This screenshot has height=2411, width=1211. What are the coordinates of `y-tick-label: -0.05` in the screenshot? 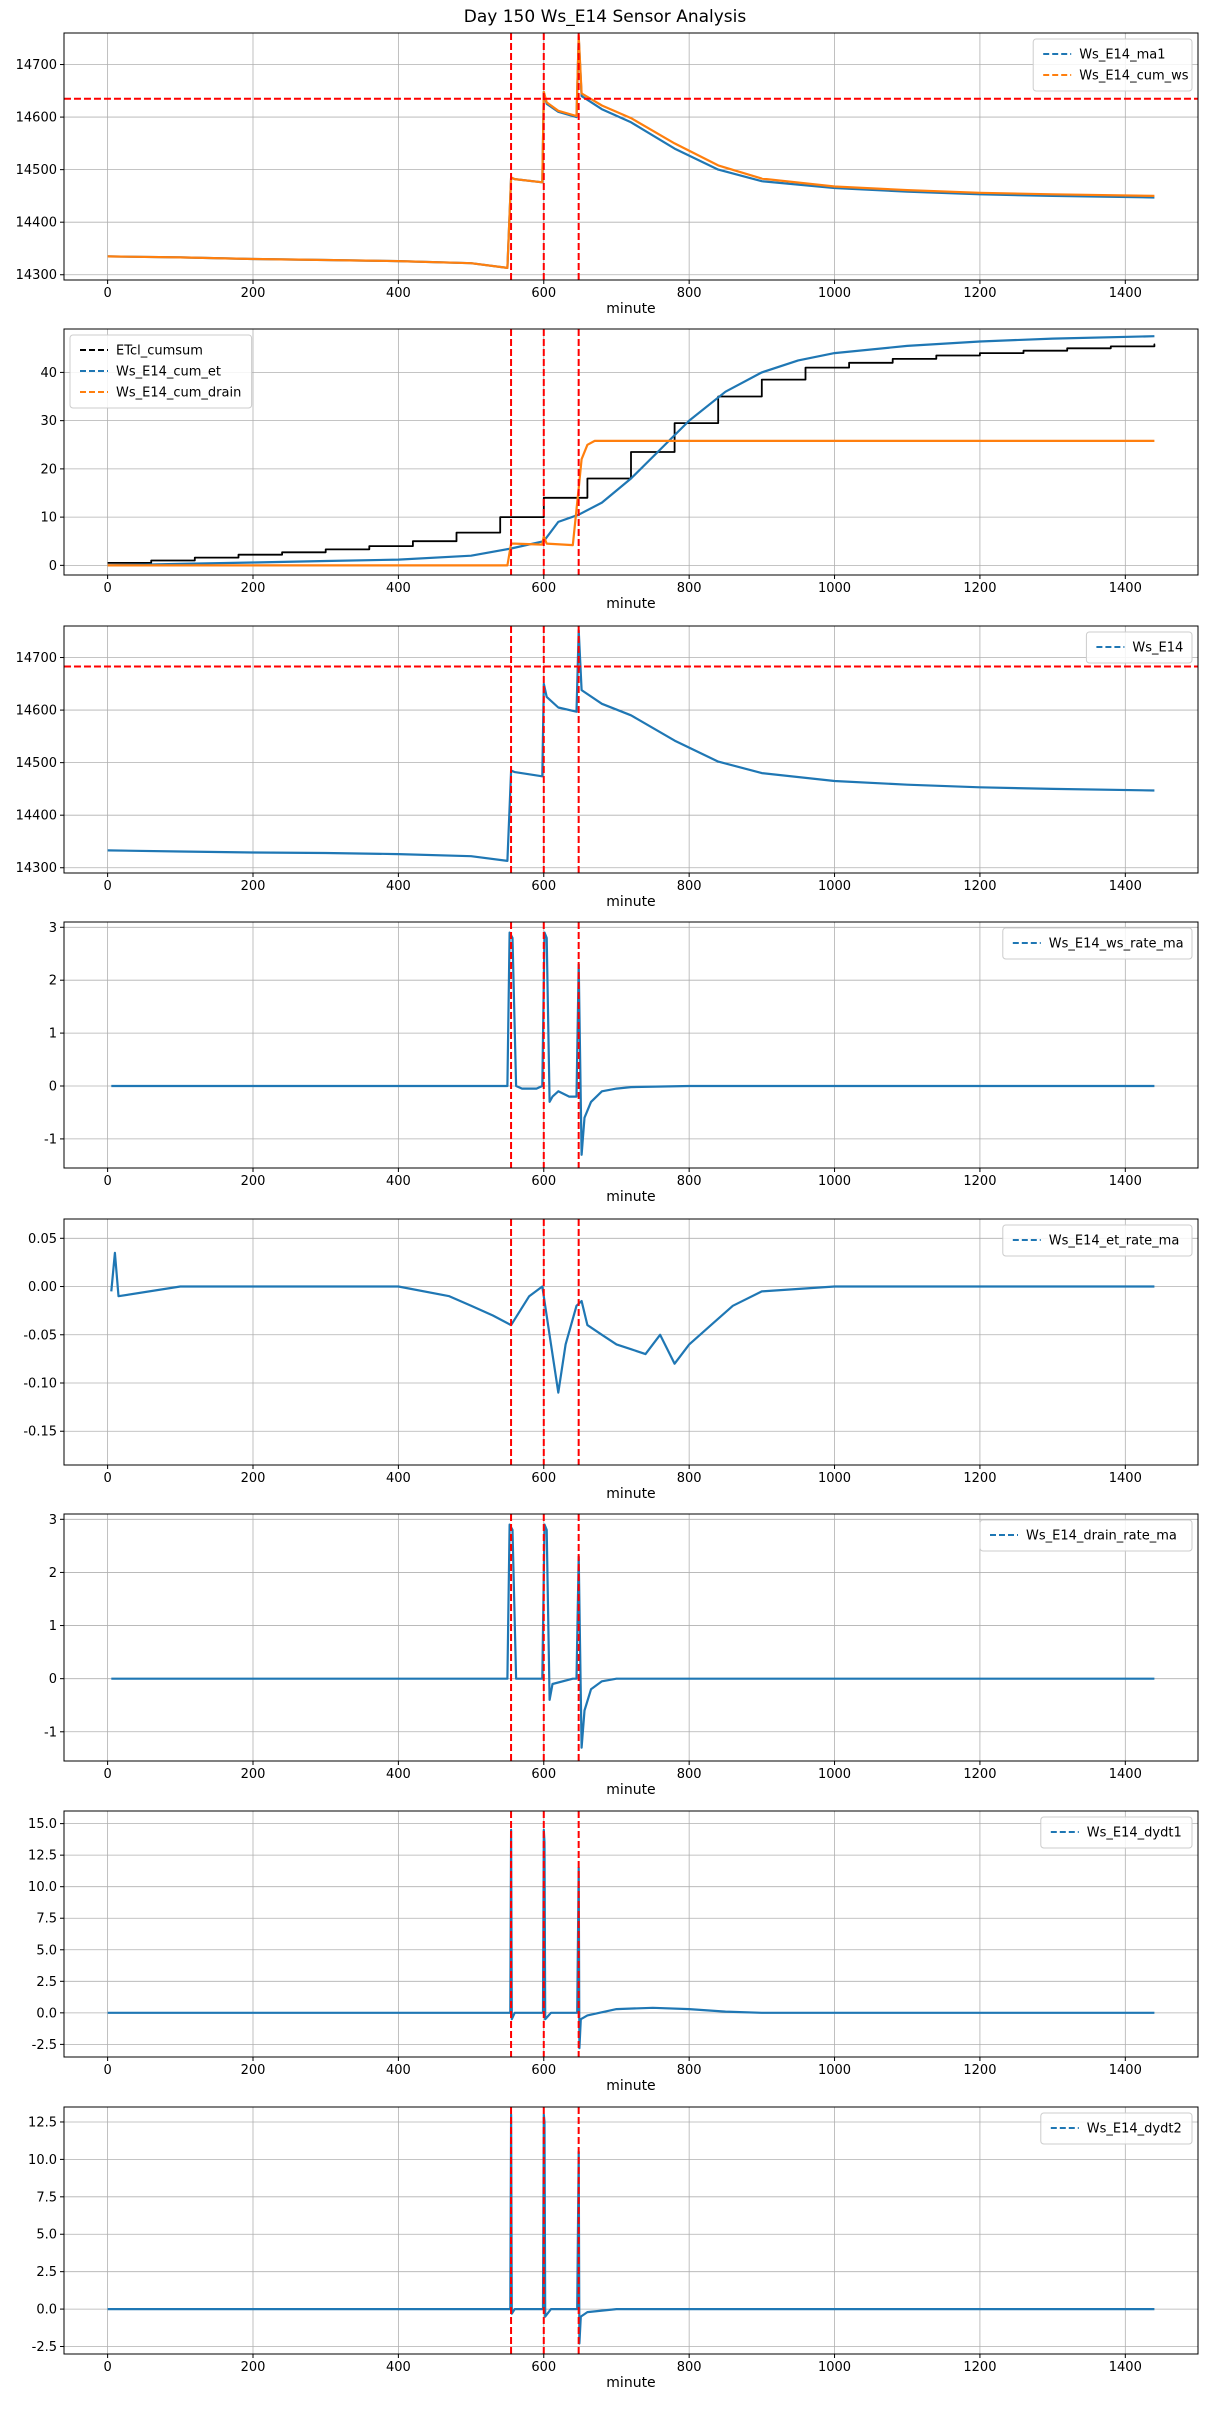 It's located at (40, 1335).